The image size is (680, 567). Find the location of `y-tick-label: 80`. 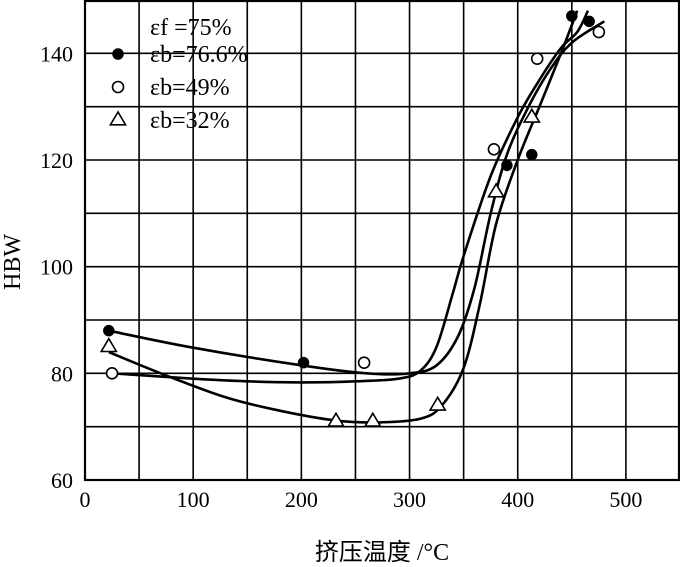

y-tick-label: 80 is located at coordinates (62, 373).